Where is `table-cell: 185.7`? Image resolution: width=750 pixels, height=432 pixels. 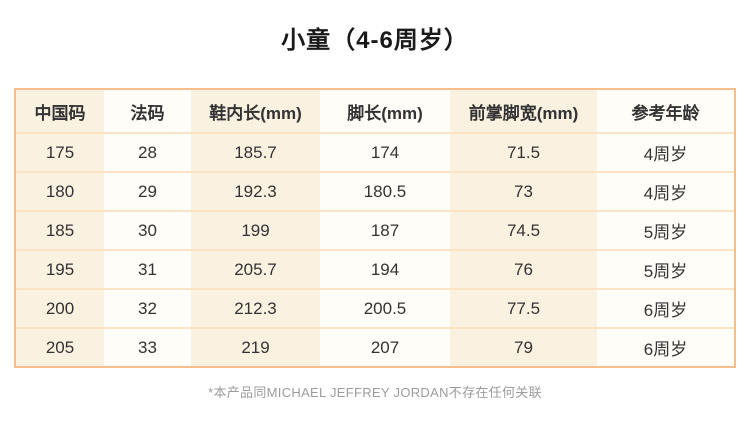 table-cell: 185.7 is located at coordinates (255, 153).